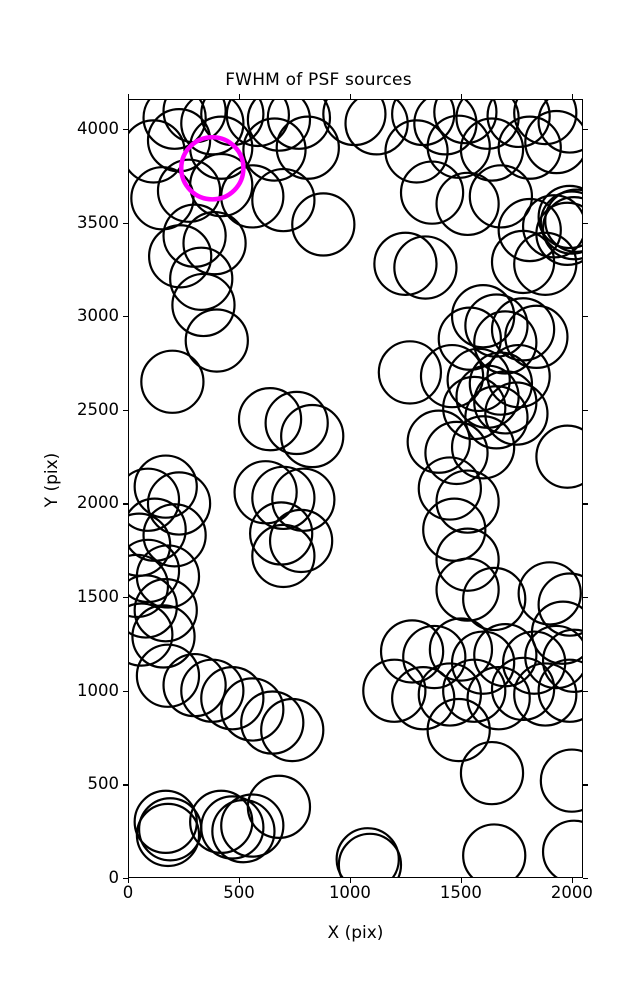 The height and width of the screenshot is (1000, 637). I want to click on x-tick-label: 1500, so click(460, 892).